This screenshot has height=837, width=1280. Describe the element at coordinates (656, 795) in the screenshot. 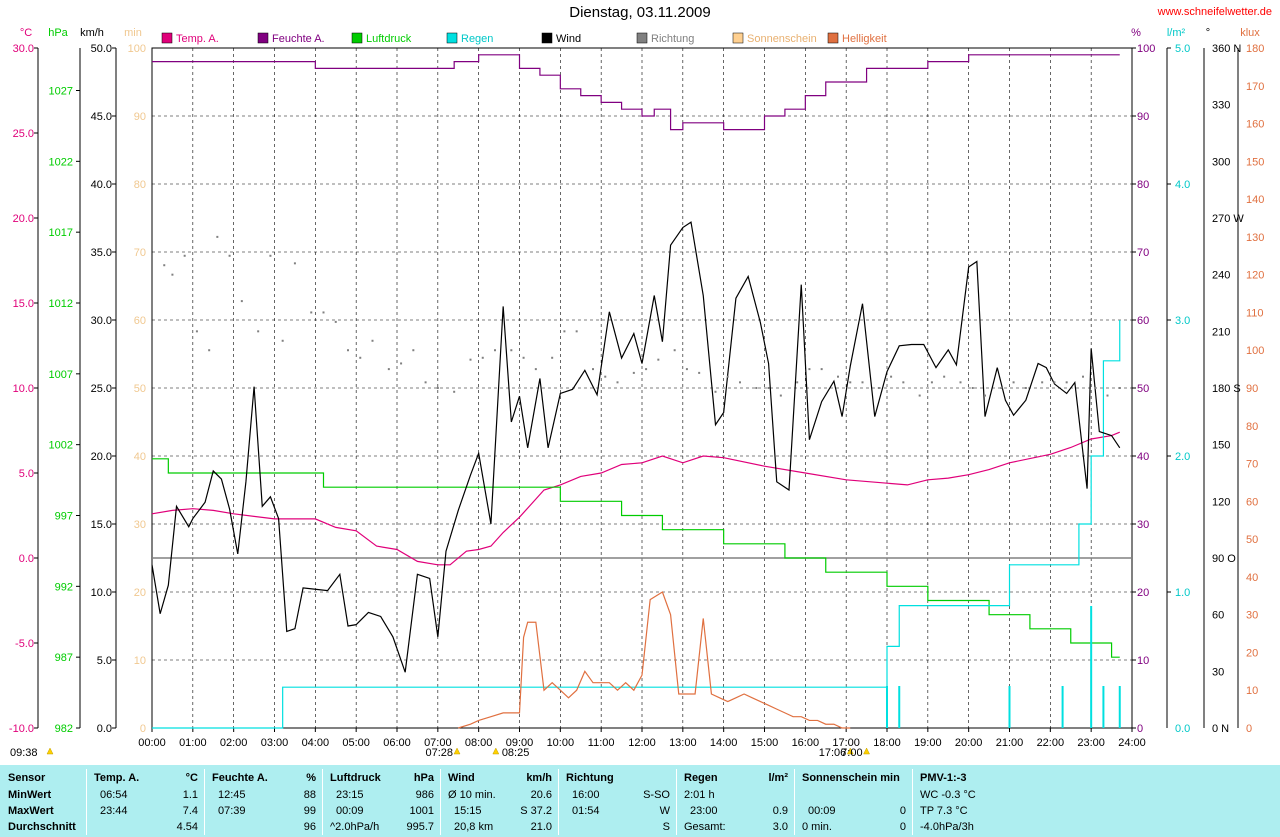

I see `direction-min-val: S-SO` at that location.